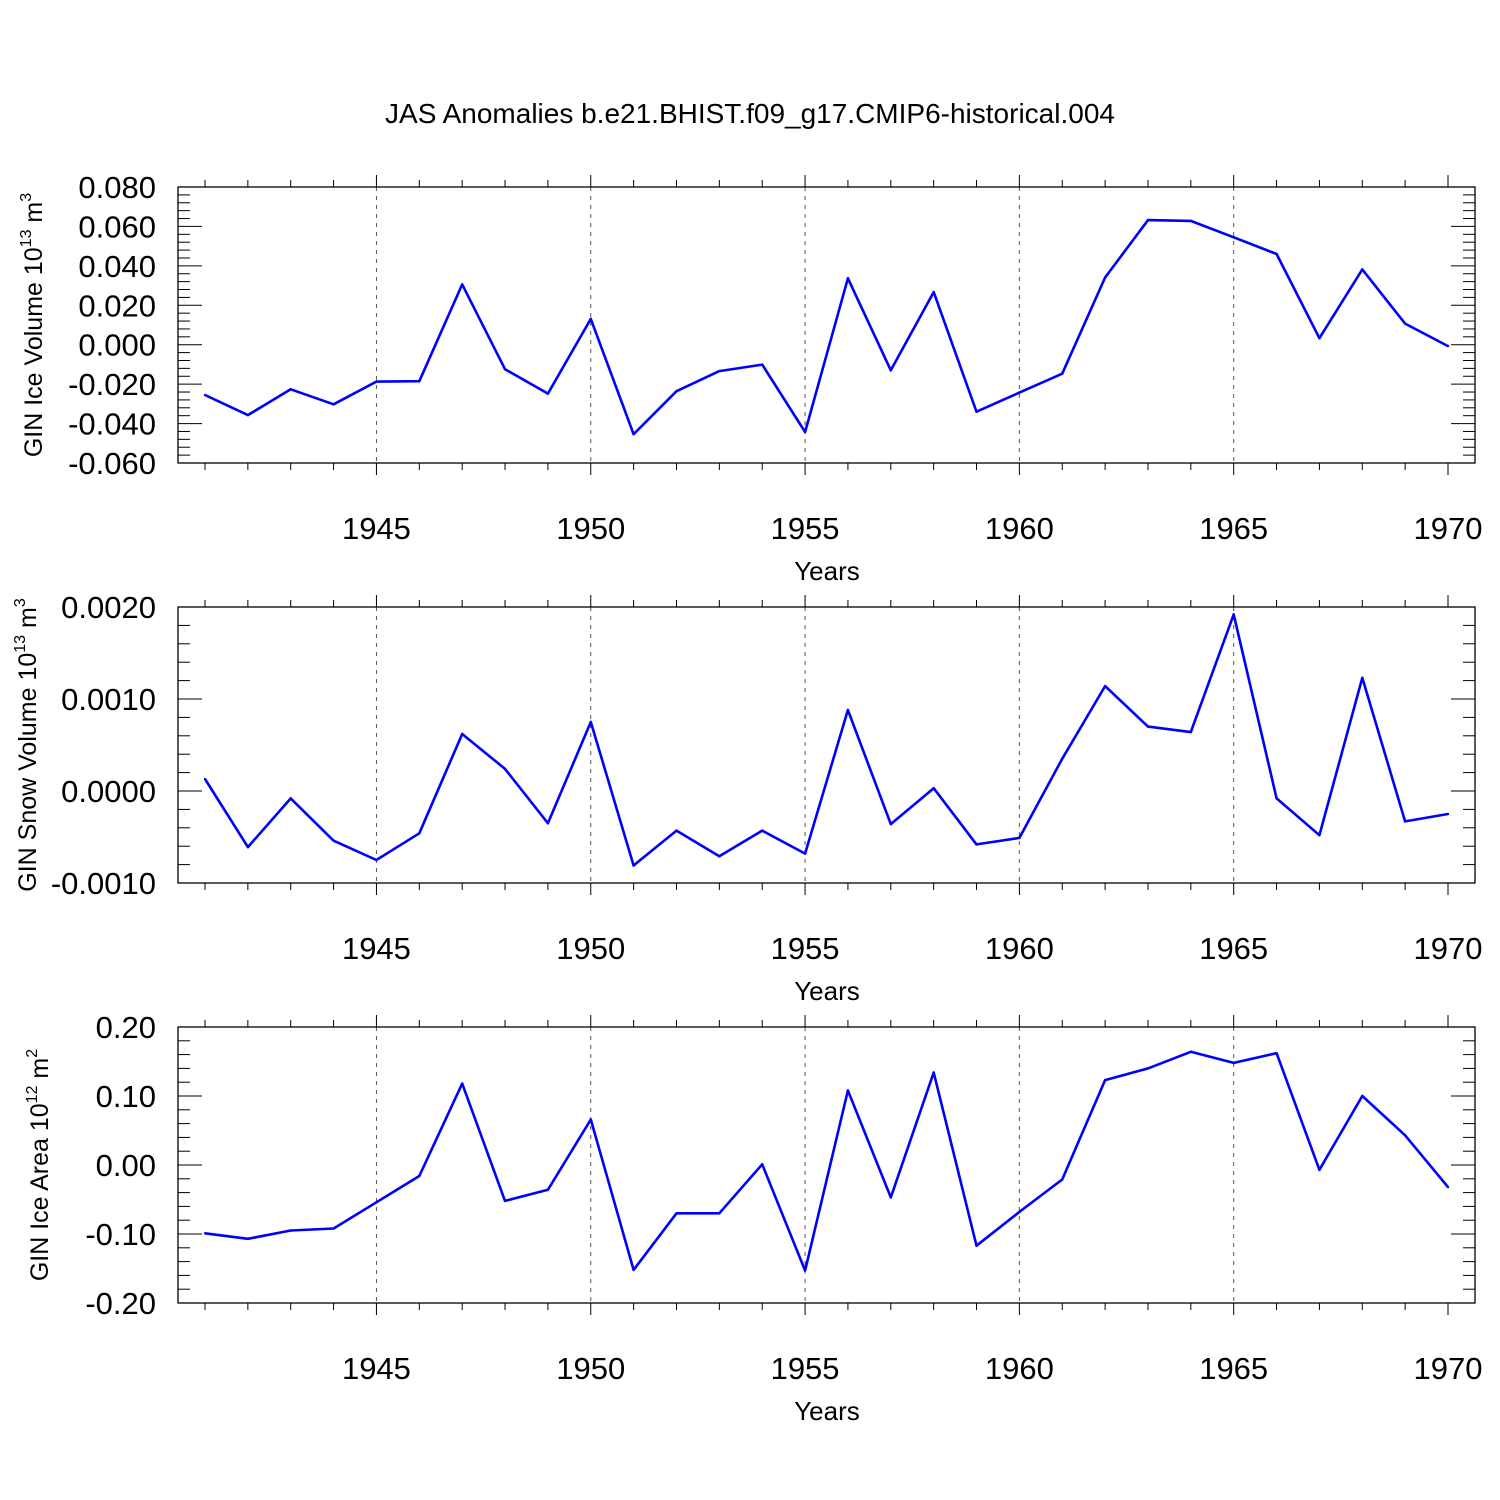 This screenshot has height=1500, width=1500. I want to click on snow-volume-x-tick-label: 1950, so click(590, 948).